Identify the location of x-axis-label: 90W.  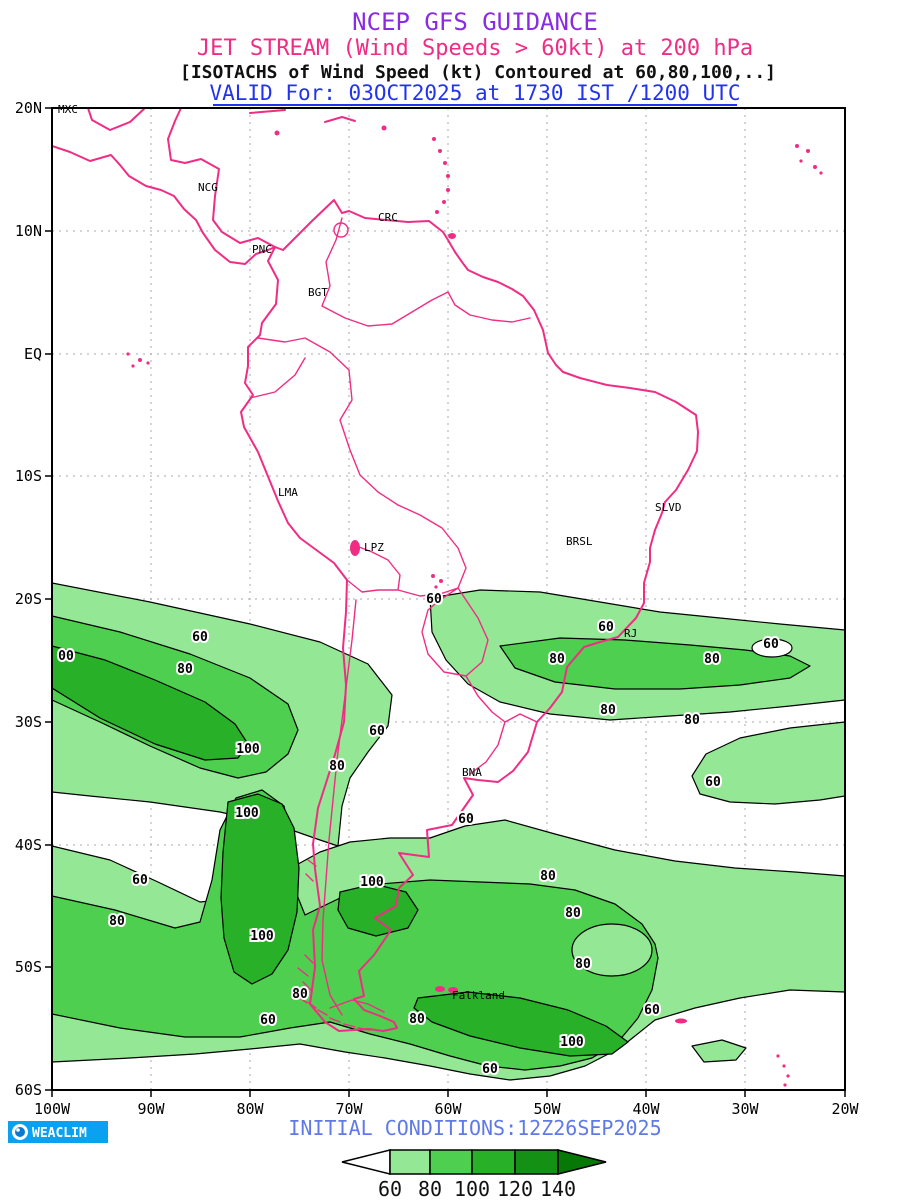
(151, 1109).